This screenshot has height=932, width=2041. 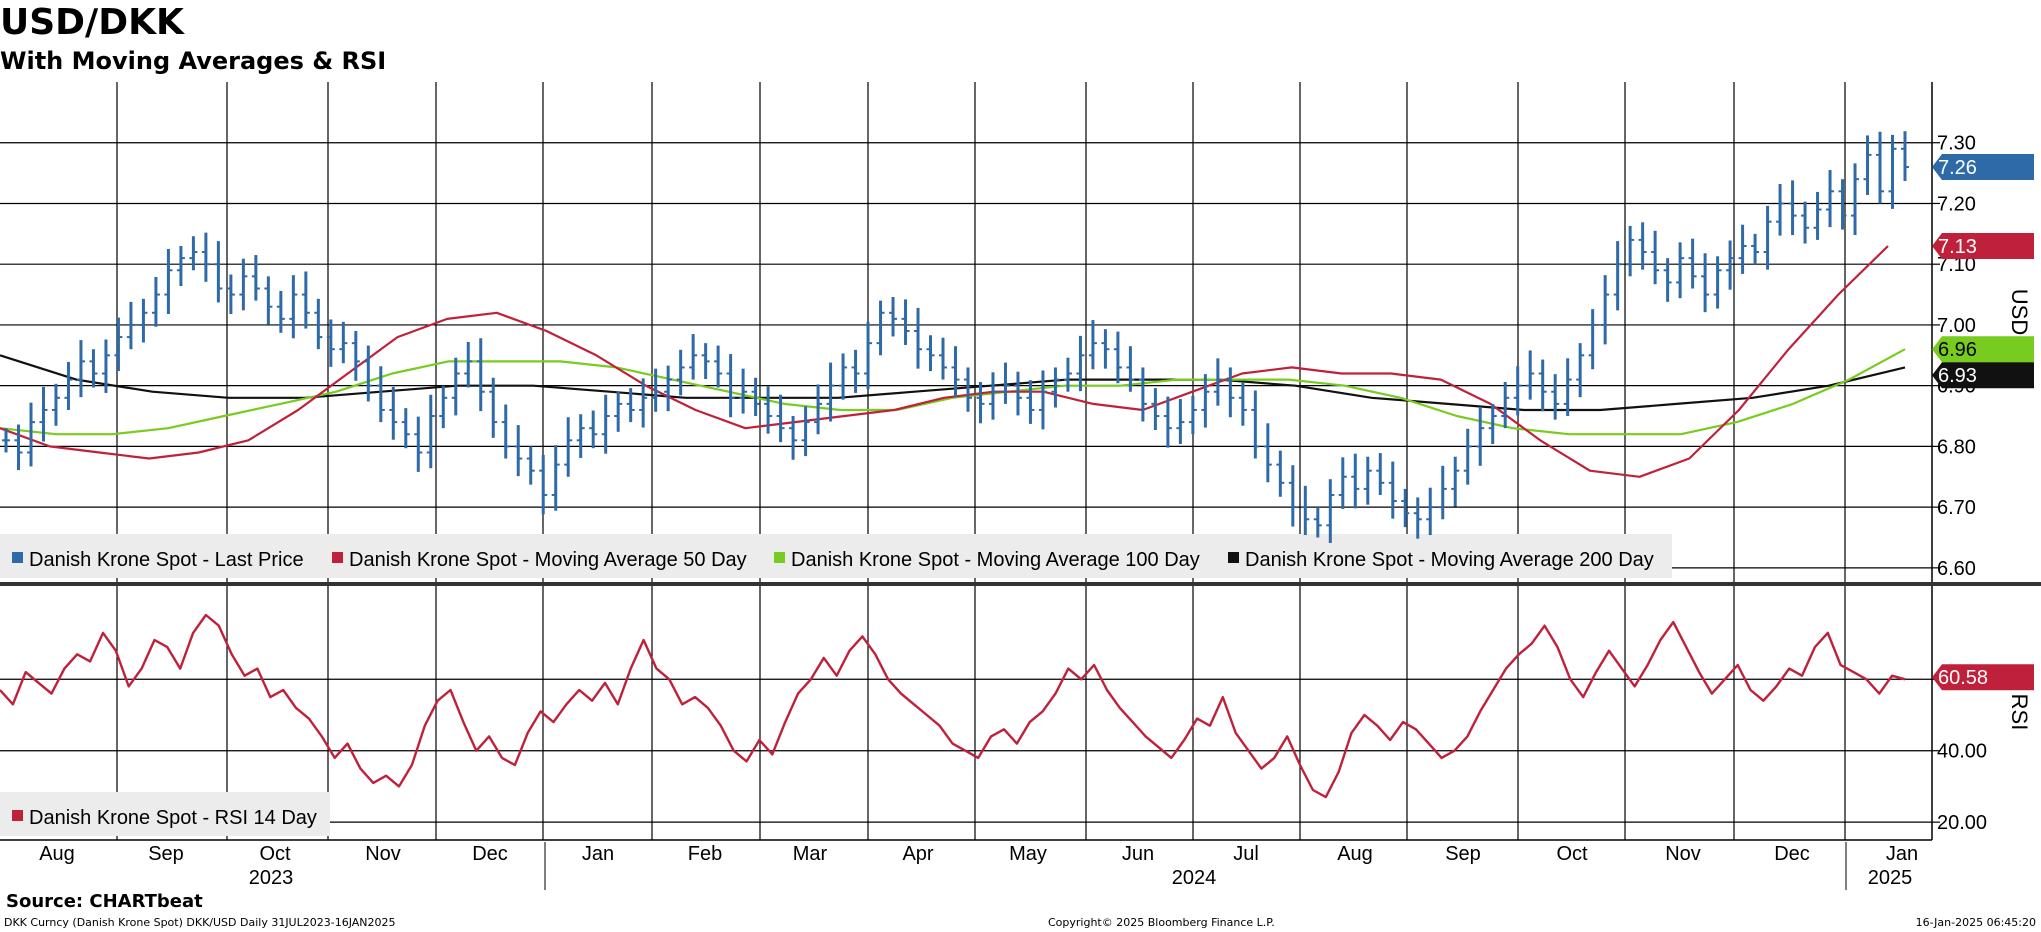 I want to click on x-month-label: Sep, so click(x=166, y=854).